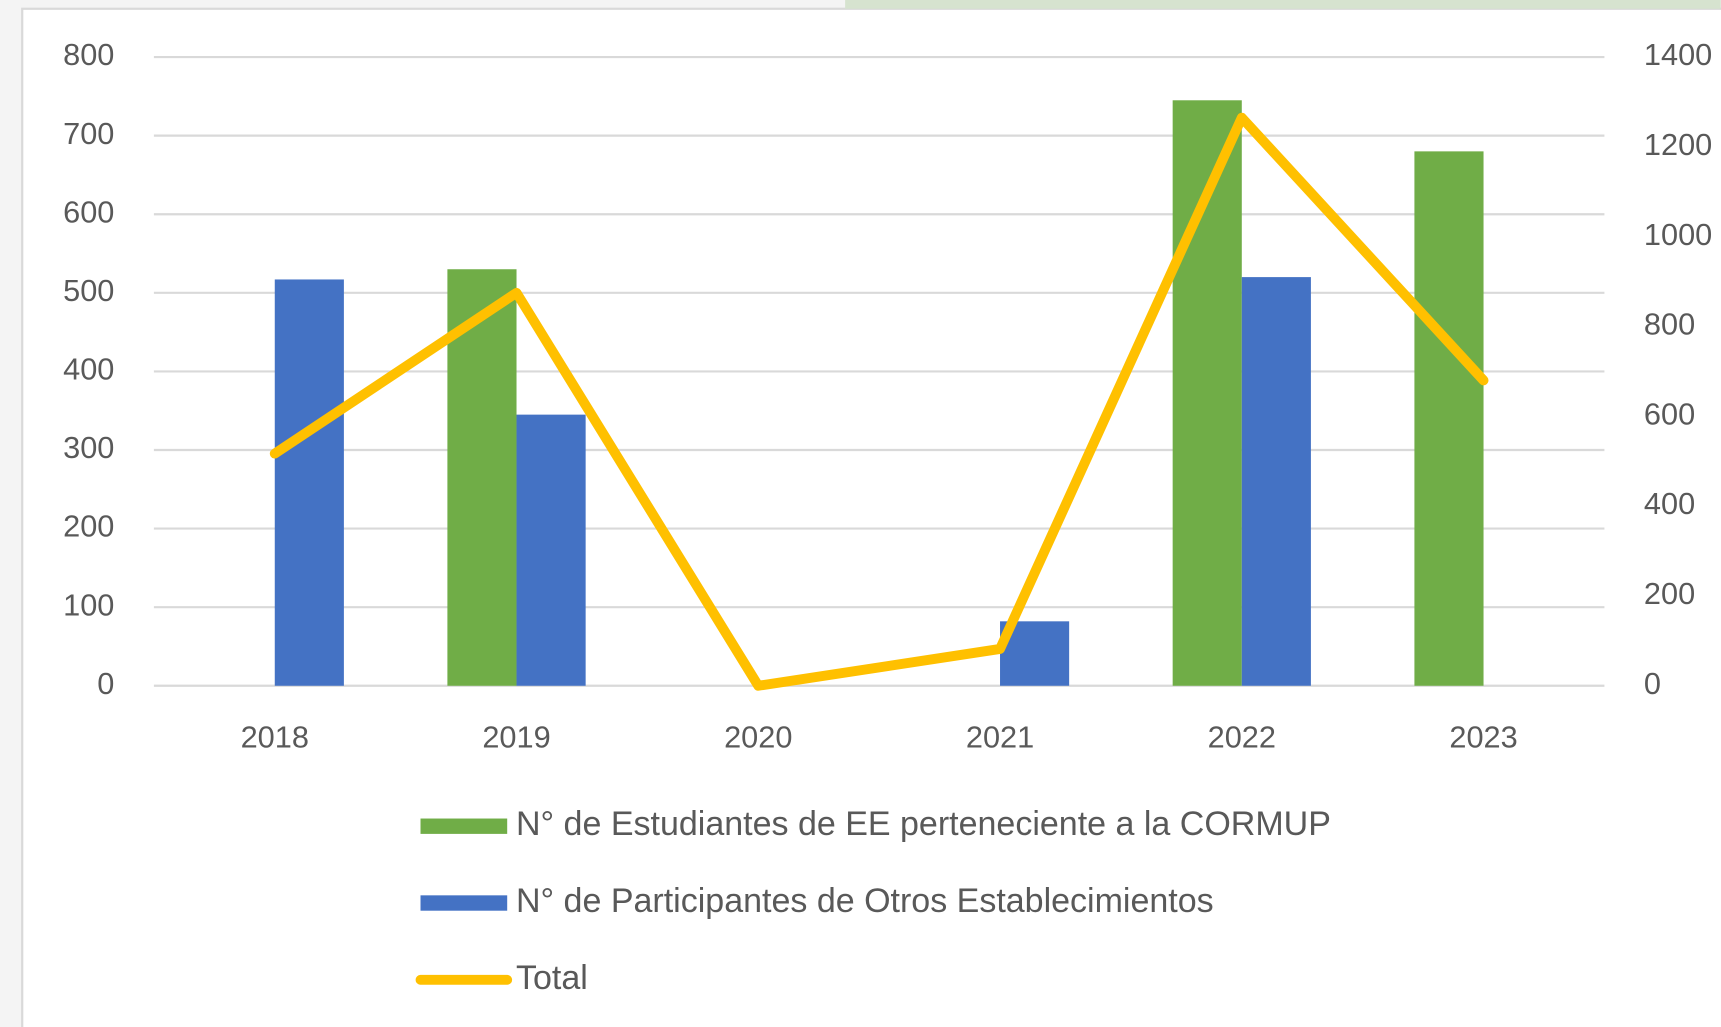 The height and width of the screenshot is (1027, 1721). I want to click on y-tick-label: 500, so click(88, 290).